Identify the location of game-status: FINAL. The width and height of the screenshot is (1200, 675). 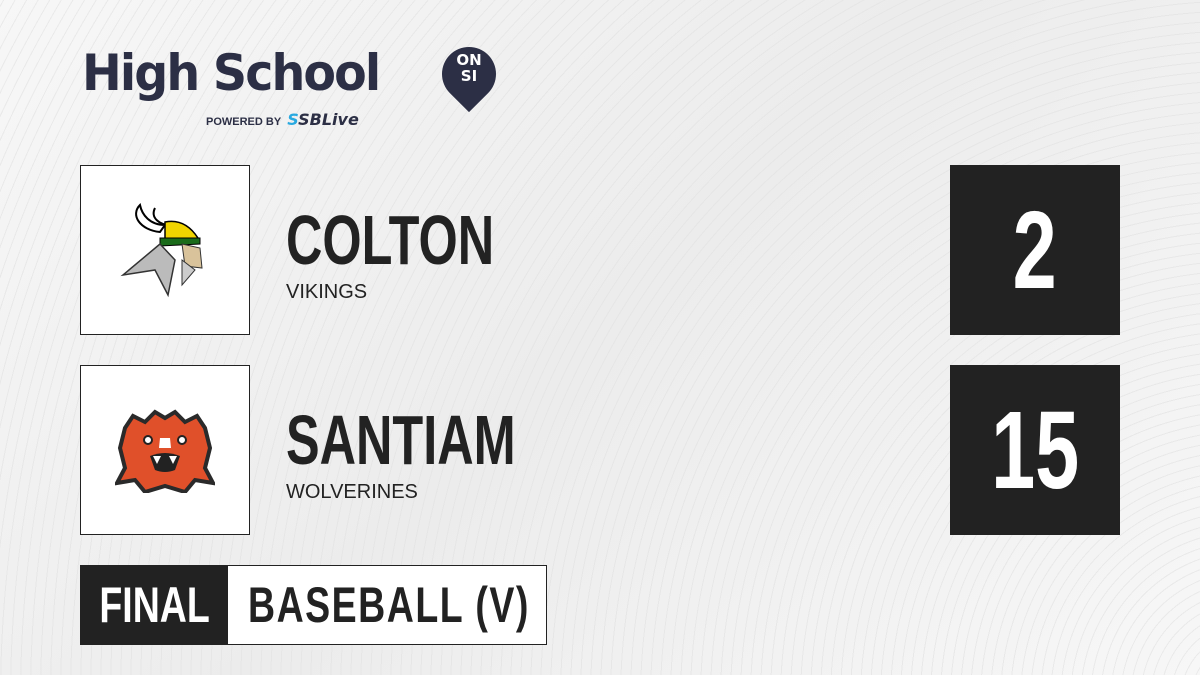
(154, 605).